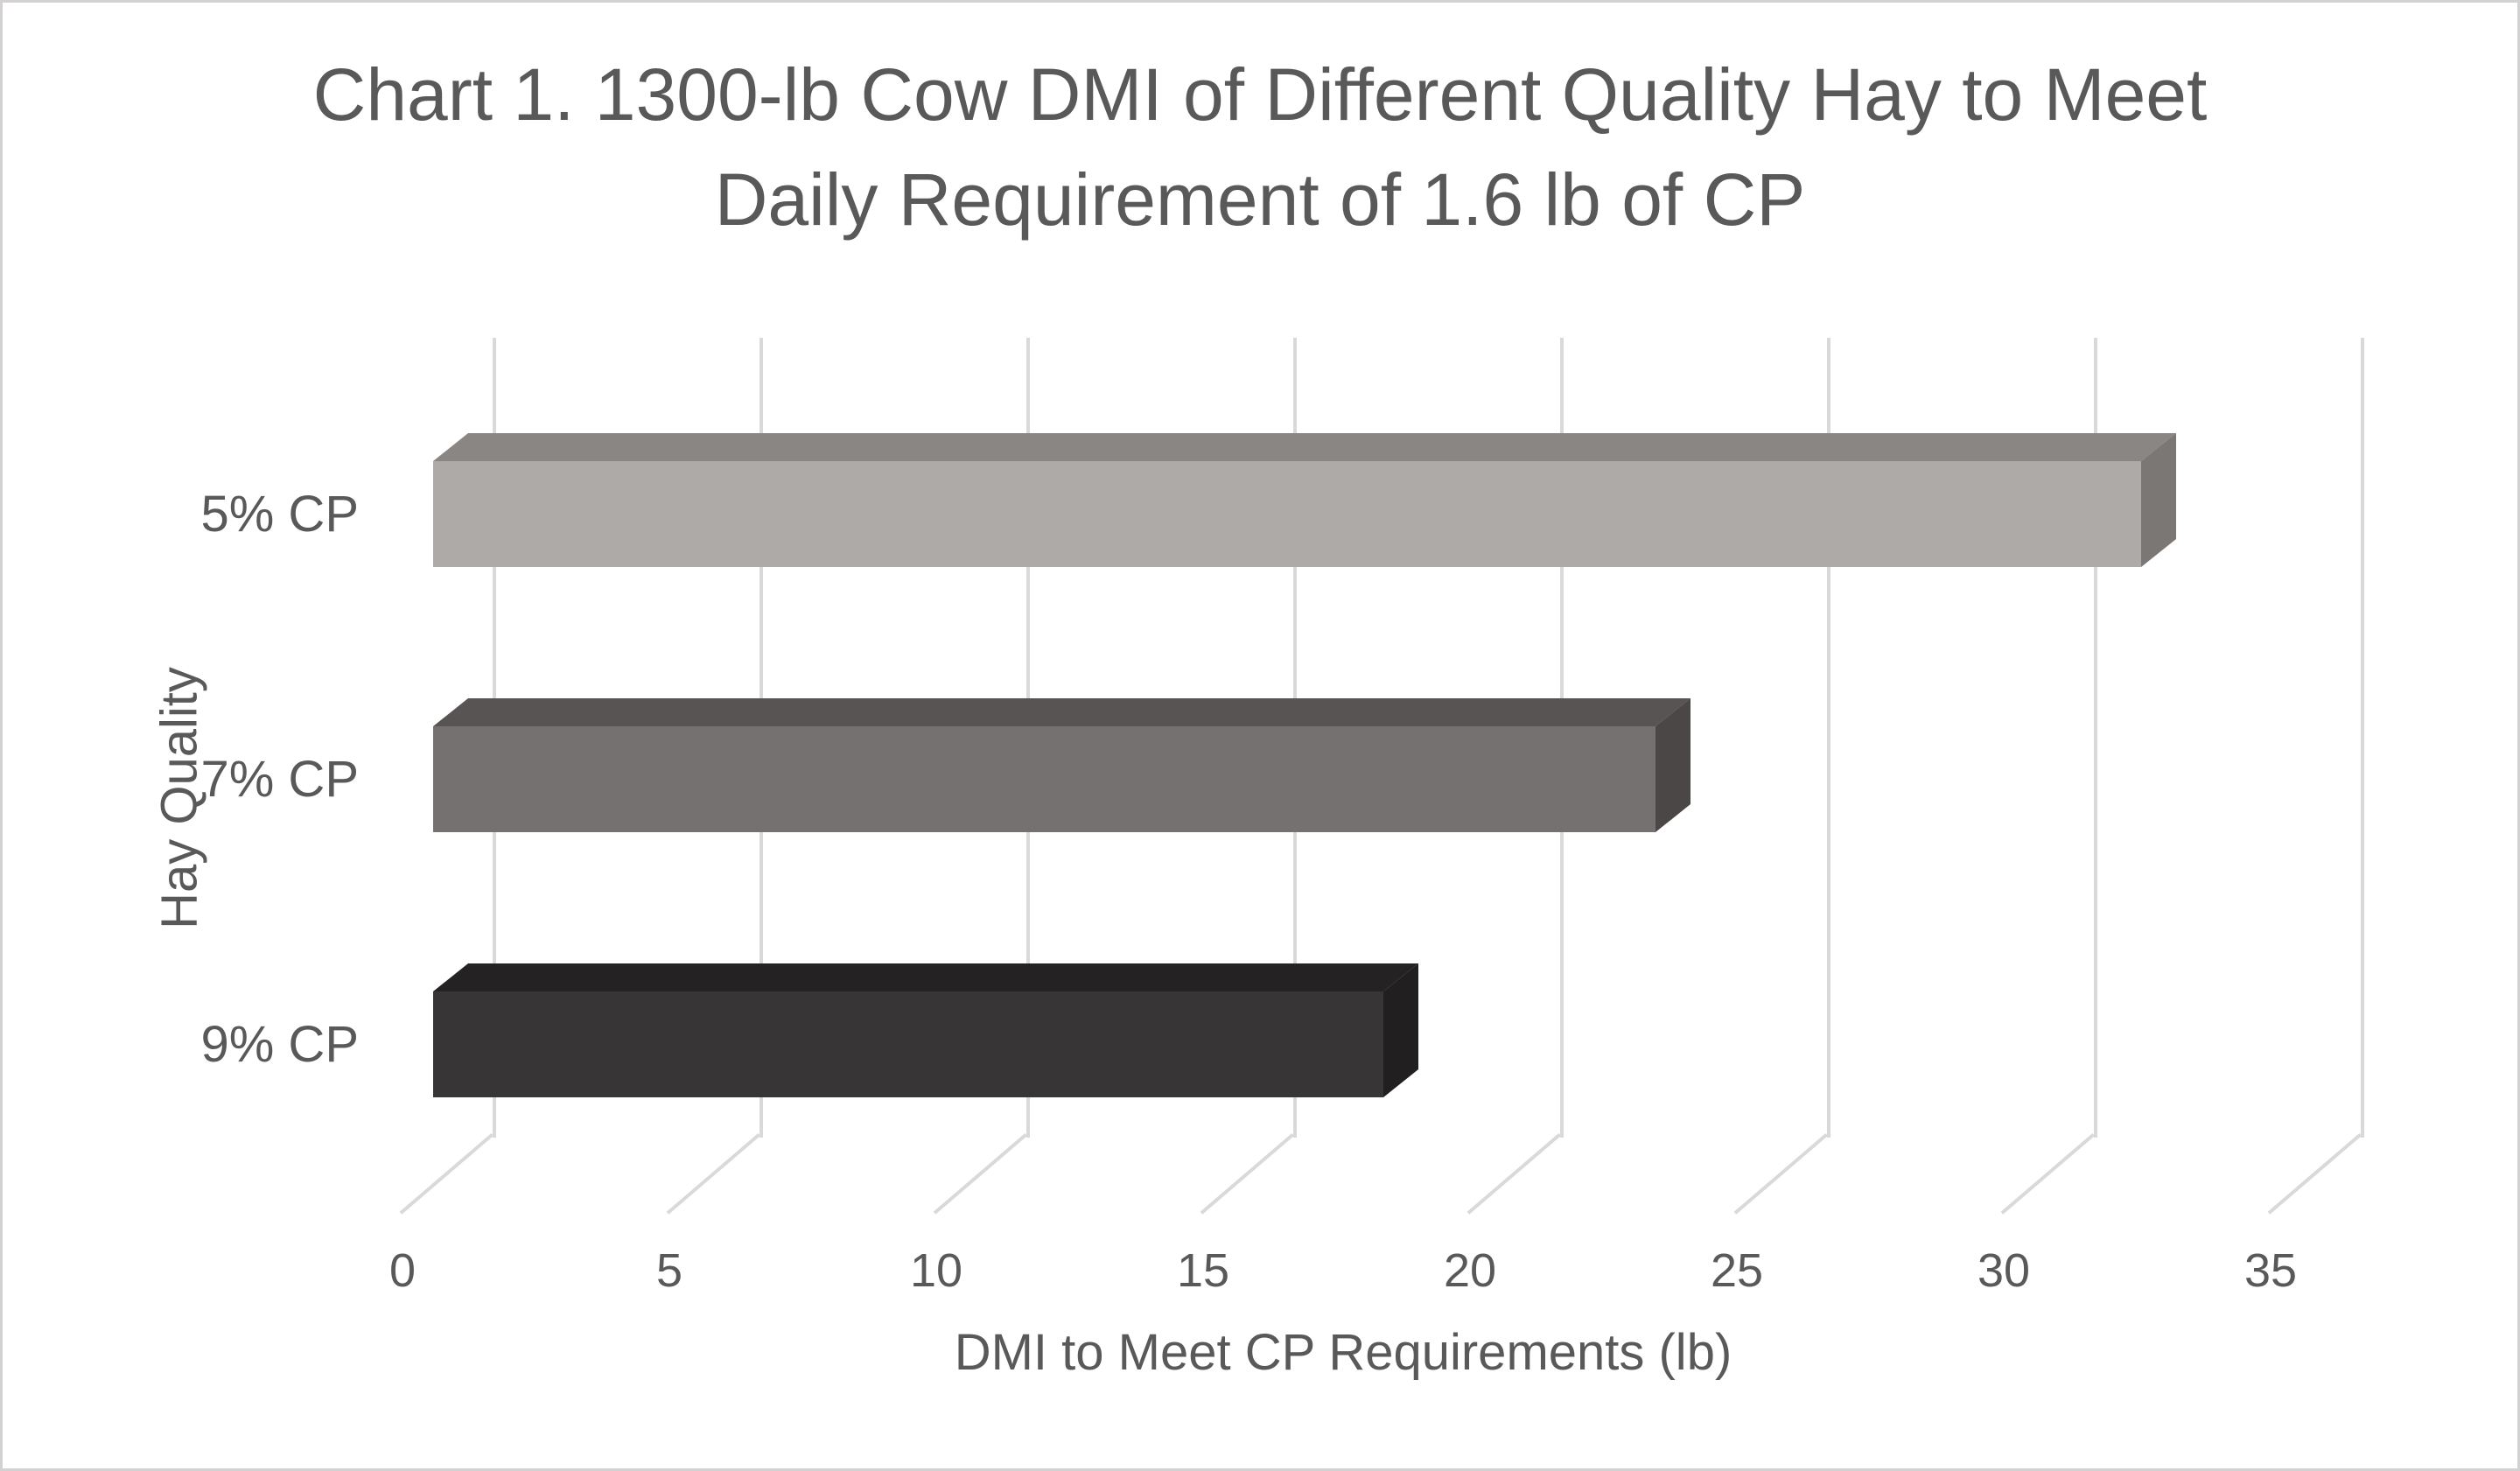 This screenshot has height=1471, width=2520. What do you see at coordinates (279, 514) in the screenshot?
I see `category-label: 5% CP` at bounding box center [279, 514].